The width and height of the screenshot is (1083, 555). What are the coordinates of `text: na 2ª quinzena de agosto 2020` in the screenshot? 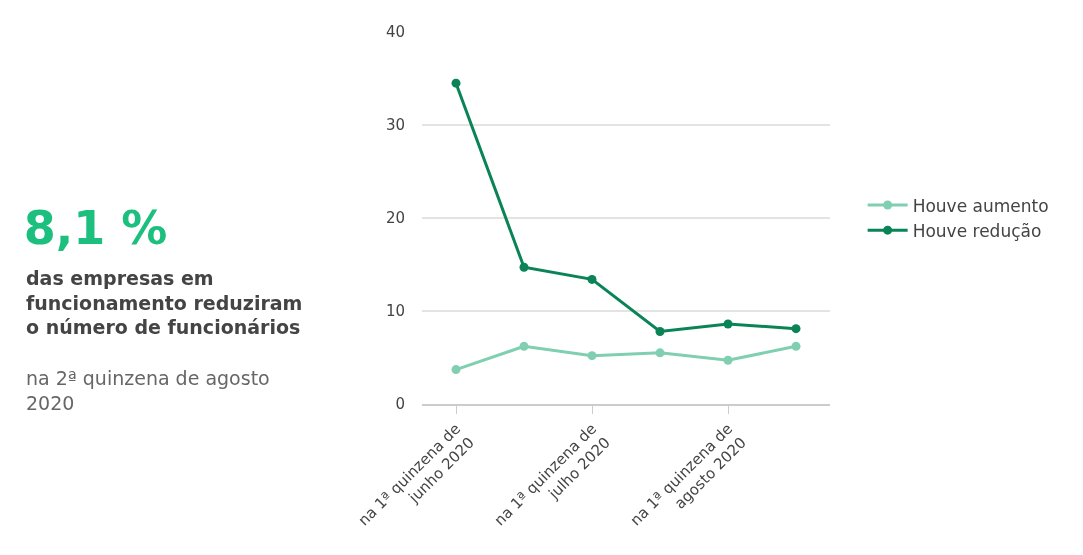 It's located at (148, 390).